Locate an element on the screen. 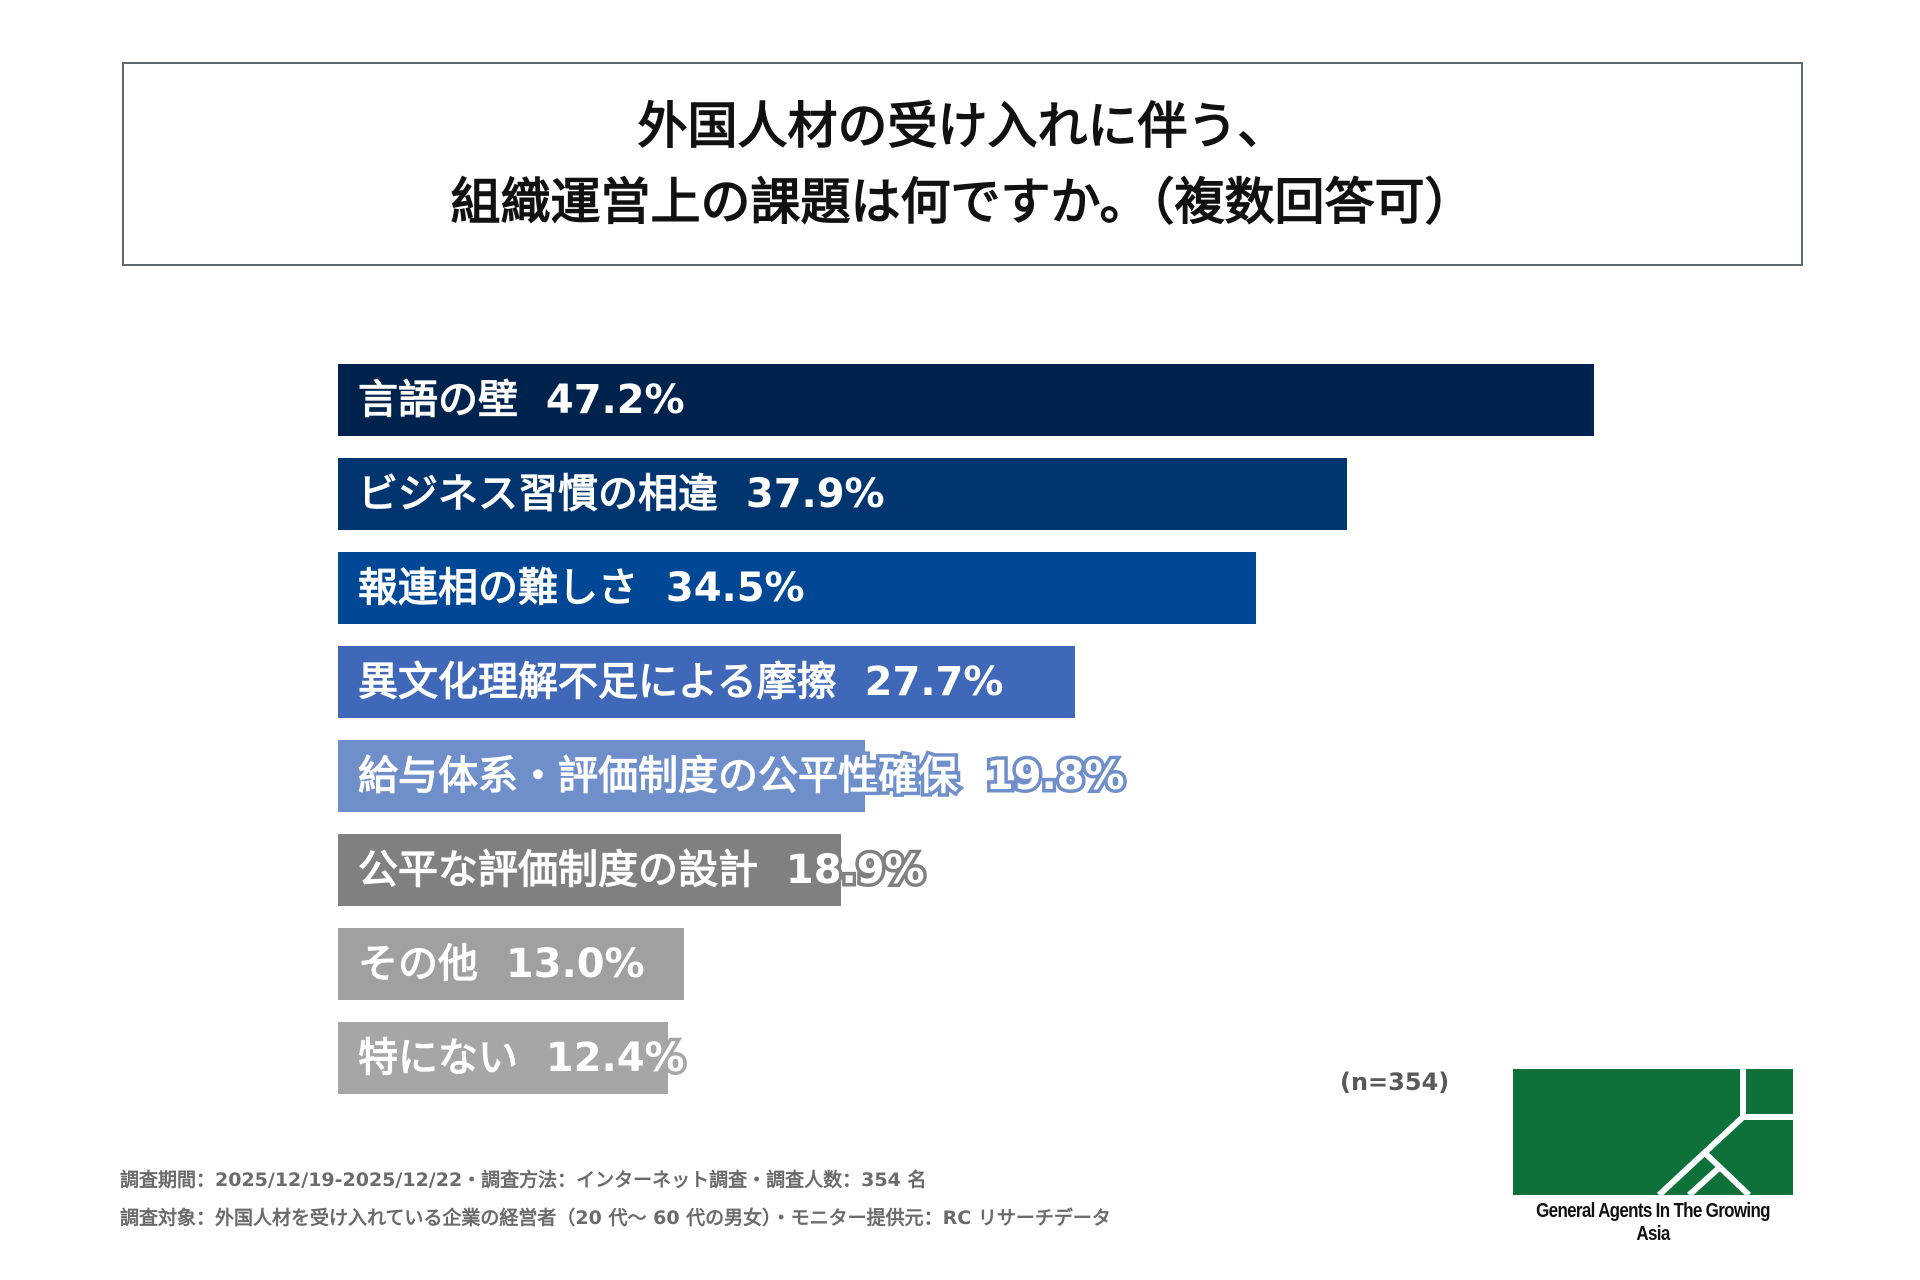 The height and width of the screenshot is (1280, 1920). logo-text: General Agents In The Growing Asia is located at coordinates (1653, 1222).